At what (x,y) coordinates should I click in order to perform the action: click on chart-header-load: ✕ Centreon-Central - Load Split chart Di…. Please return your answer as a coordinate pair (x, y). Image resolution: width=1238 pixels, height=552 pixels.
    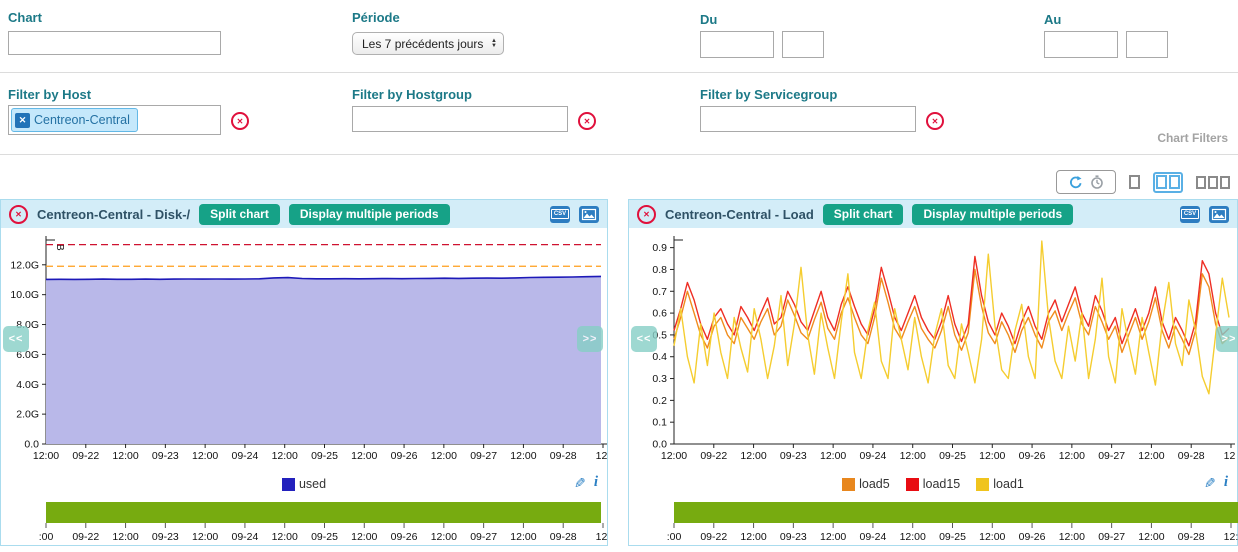
    Looking at the image, I should click on (933, 214).